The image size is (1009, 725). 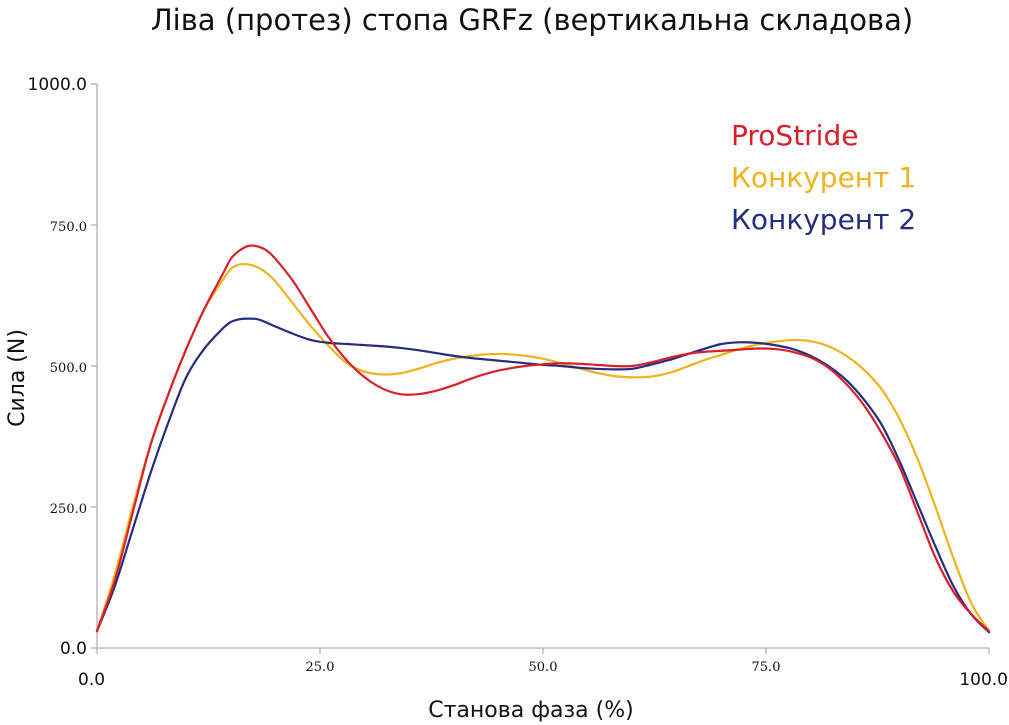 What do you see at coordinates (91, 680) in the screenshot?
I see `x-tick-label: 0.0` at bounding box center [91, 680].